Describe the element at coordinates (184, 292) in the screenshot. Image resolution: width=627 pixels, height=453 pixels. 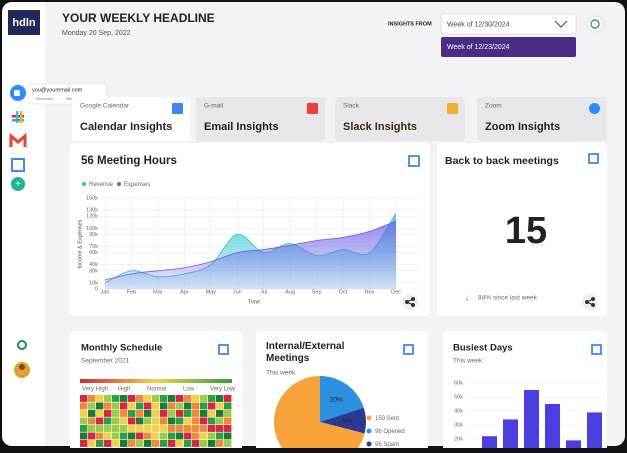
I see `x-tick-label: Apr` at that location.